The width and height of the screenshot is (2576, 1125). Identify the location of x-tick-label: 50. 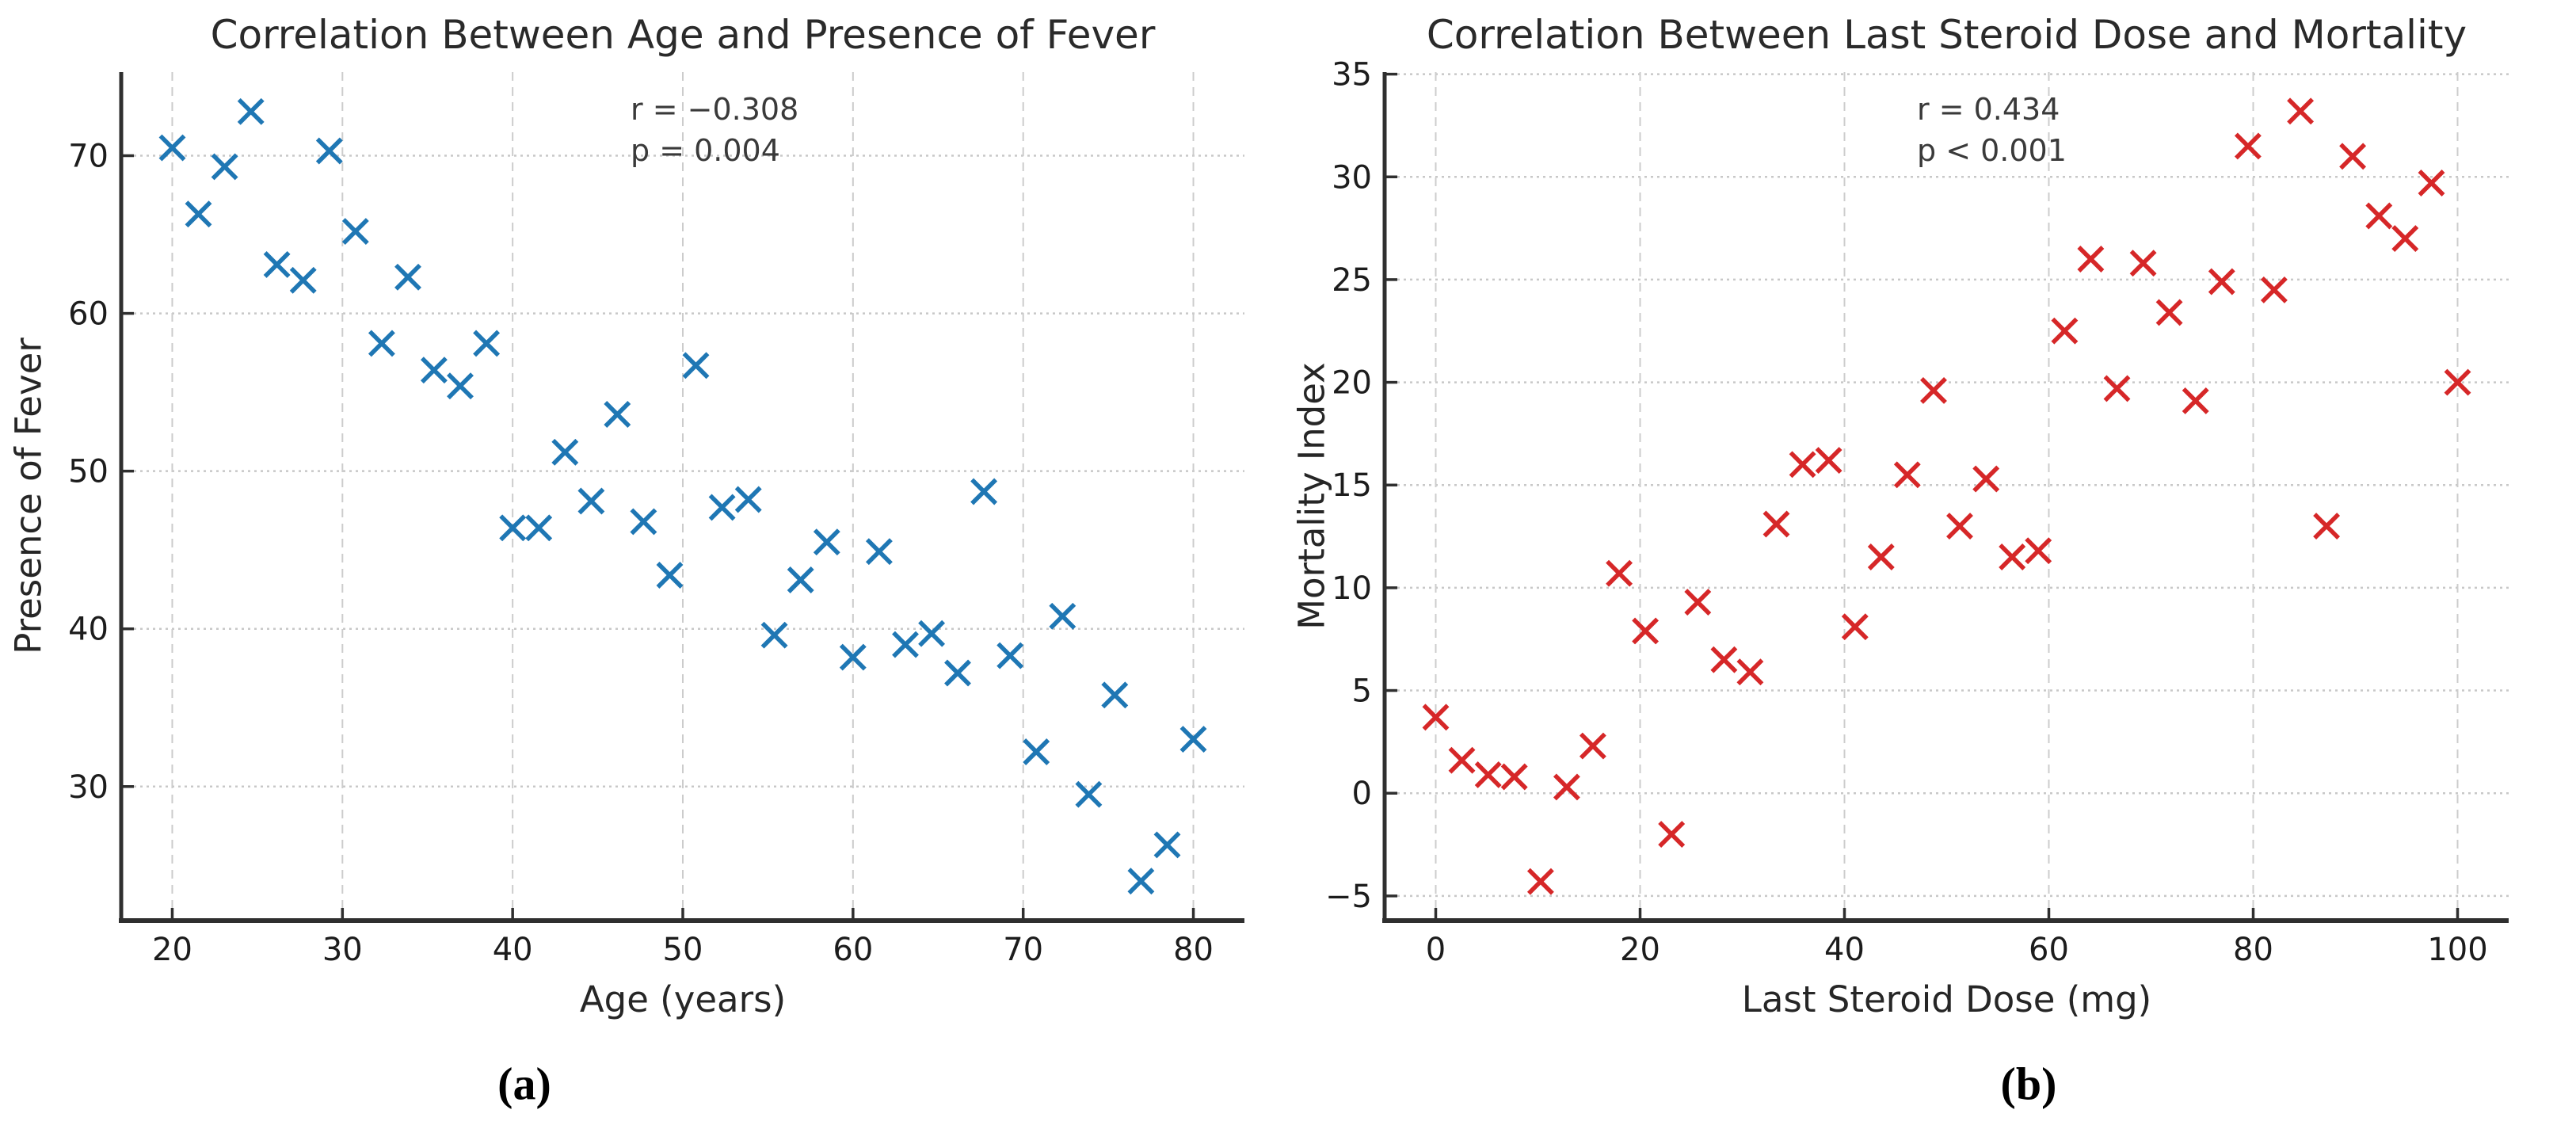
(683, 950).